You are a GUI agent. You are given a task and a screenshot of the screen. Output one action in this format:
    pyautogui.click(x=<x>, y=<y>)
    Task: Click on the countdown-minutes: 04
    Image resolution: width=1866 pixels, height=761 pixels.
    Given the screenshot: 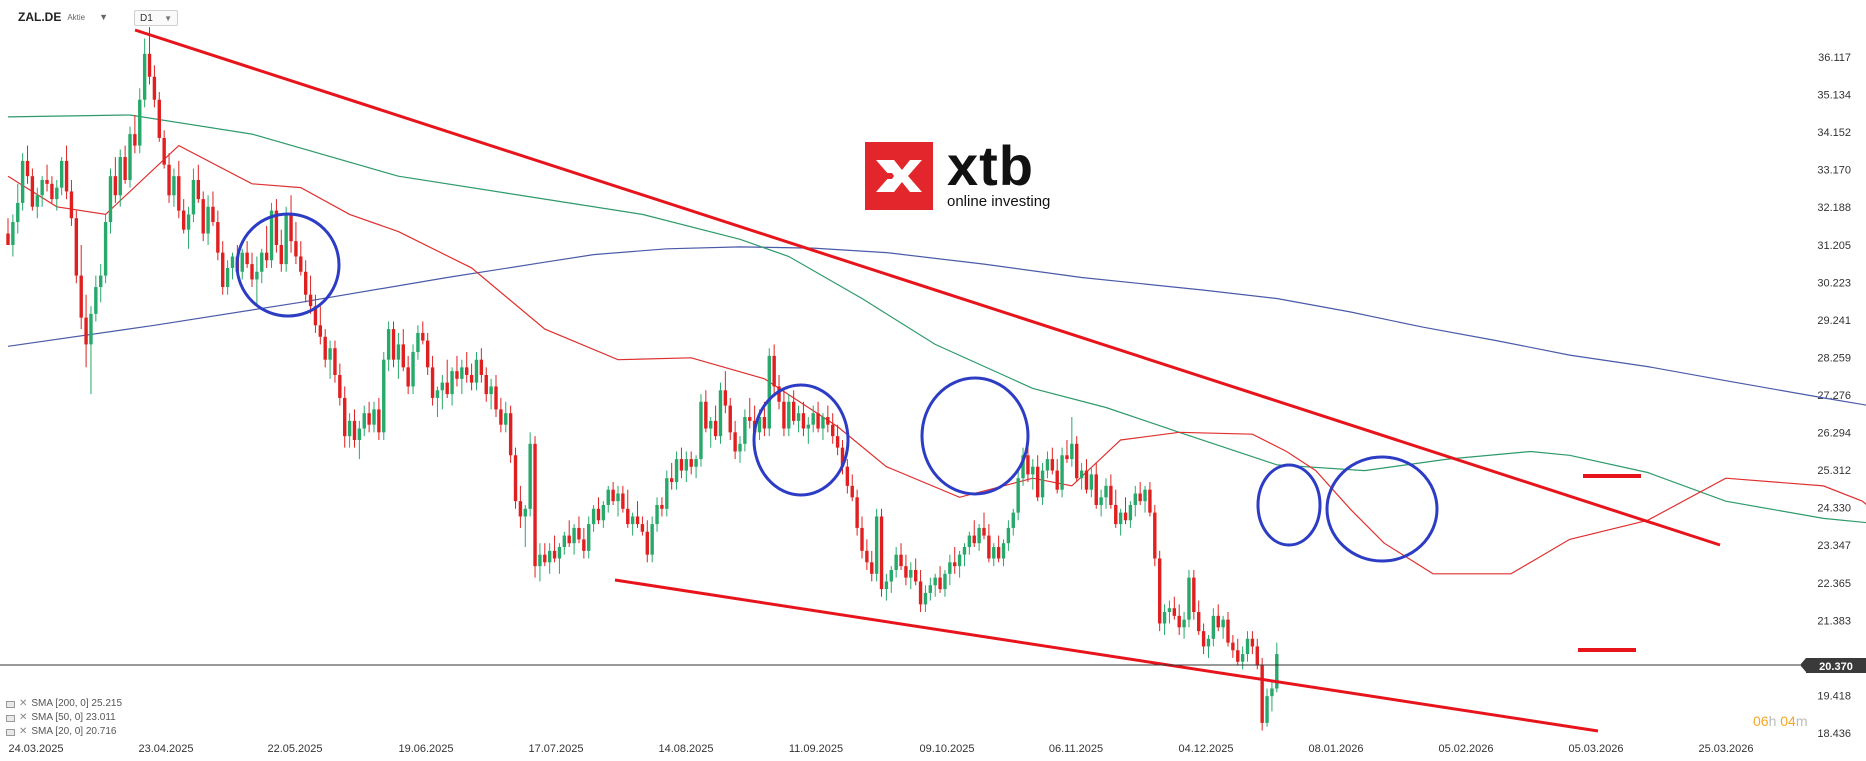 What is the action you would take?
    pyautogui.click(x=1788, y=721)
    